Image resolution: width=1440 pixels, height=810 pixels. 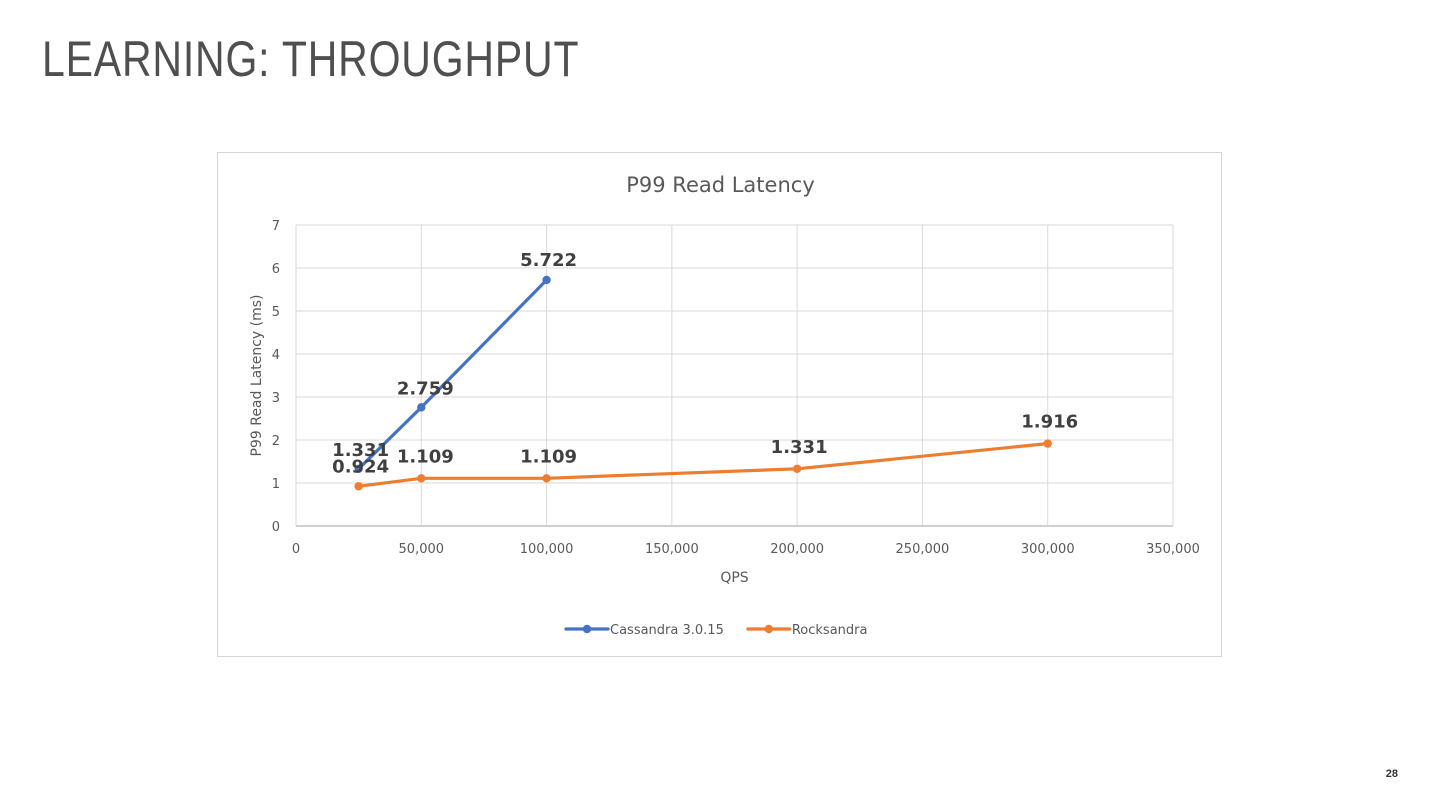 I want to click on data-label-cassandra-3-0-15: 2.759, so click(x=425, y=388).